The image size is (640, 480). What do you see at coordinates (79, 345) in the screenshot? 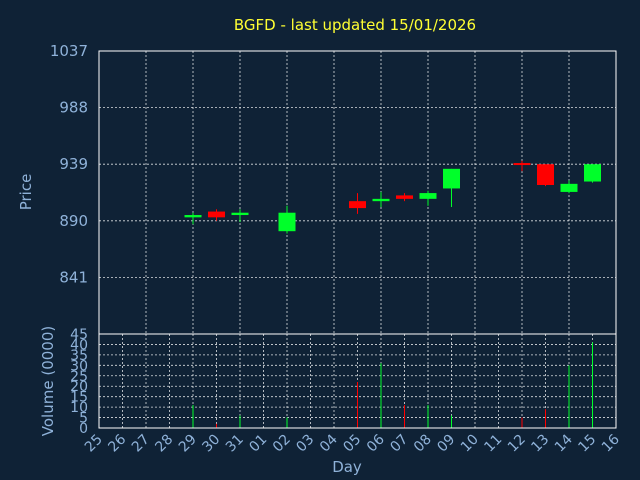
I see `volume-tick-label: 40` at bounding box center [79, 345].